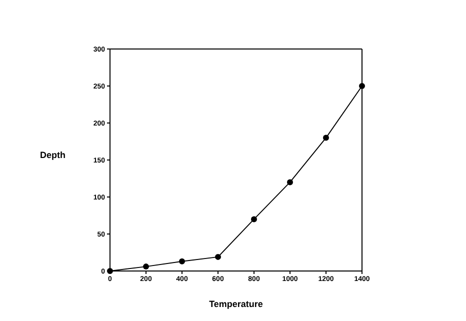  What do you see at coordinates (53, 155) in the screenshot?
I see `y-axis-title: Depth` at bounding box center [53, 155].